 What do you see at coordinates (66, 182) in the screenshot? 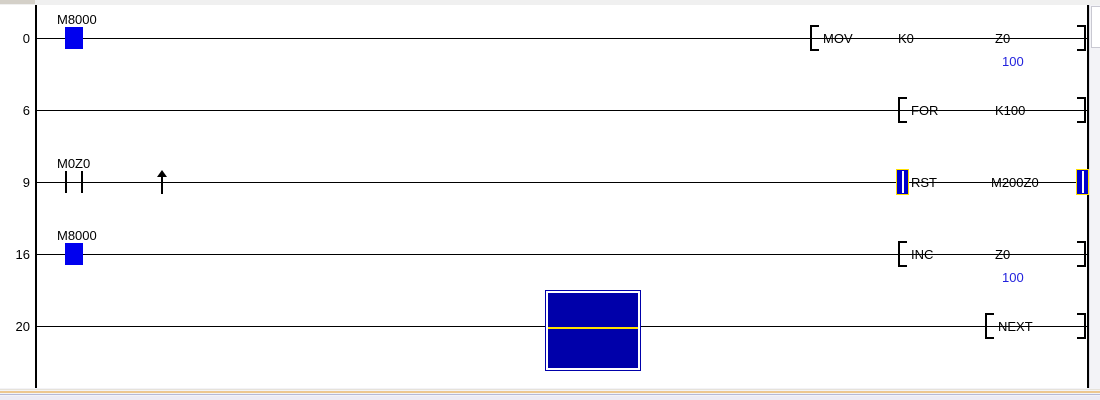
I see `contact-bar-left` at bounding box center [66, 182].